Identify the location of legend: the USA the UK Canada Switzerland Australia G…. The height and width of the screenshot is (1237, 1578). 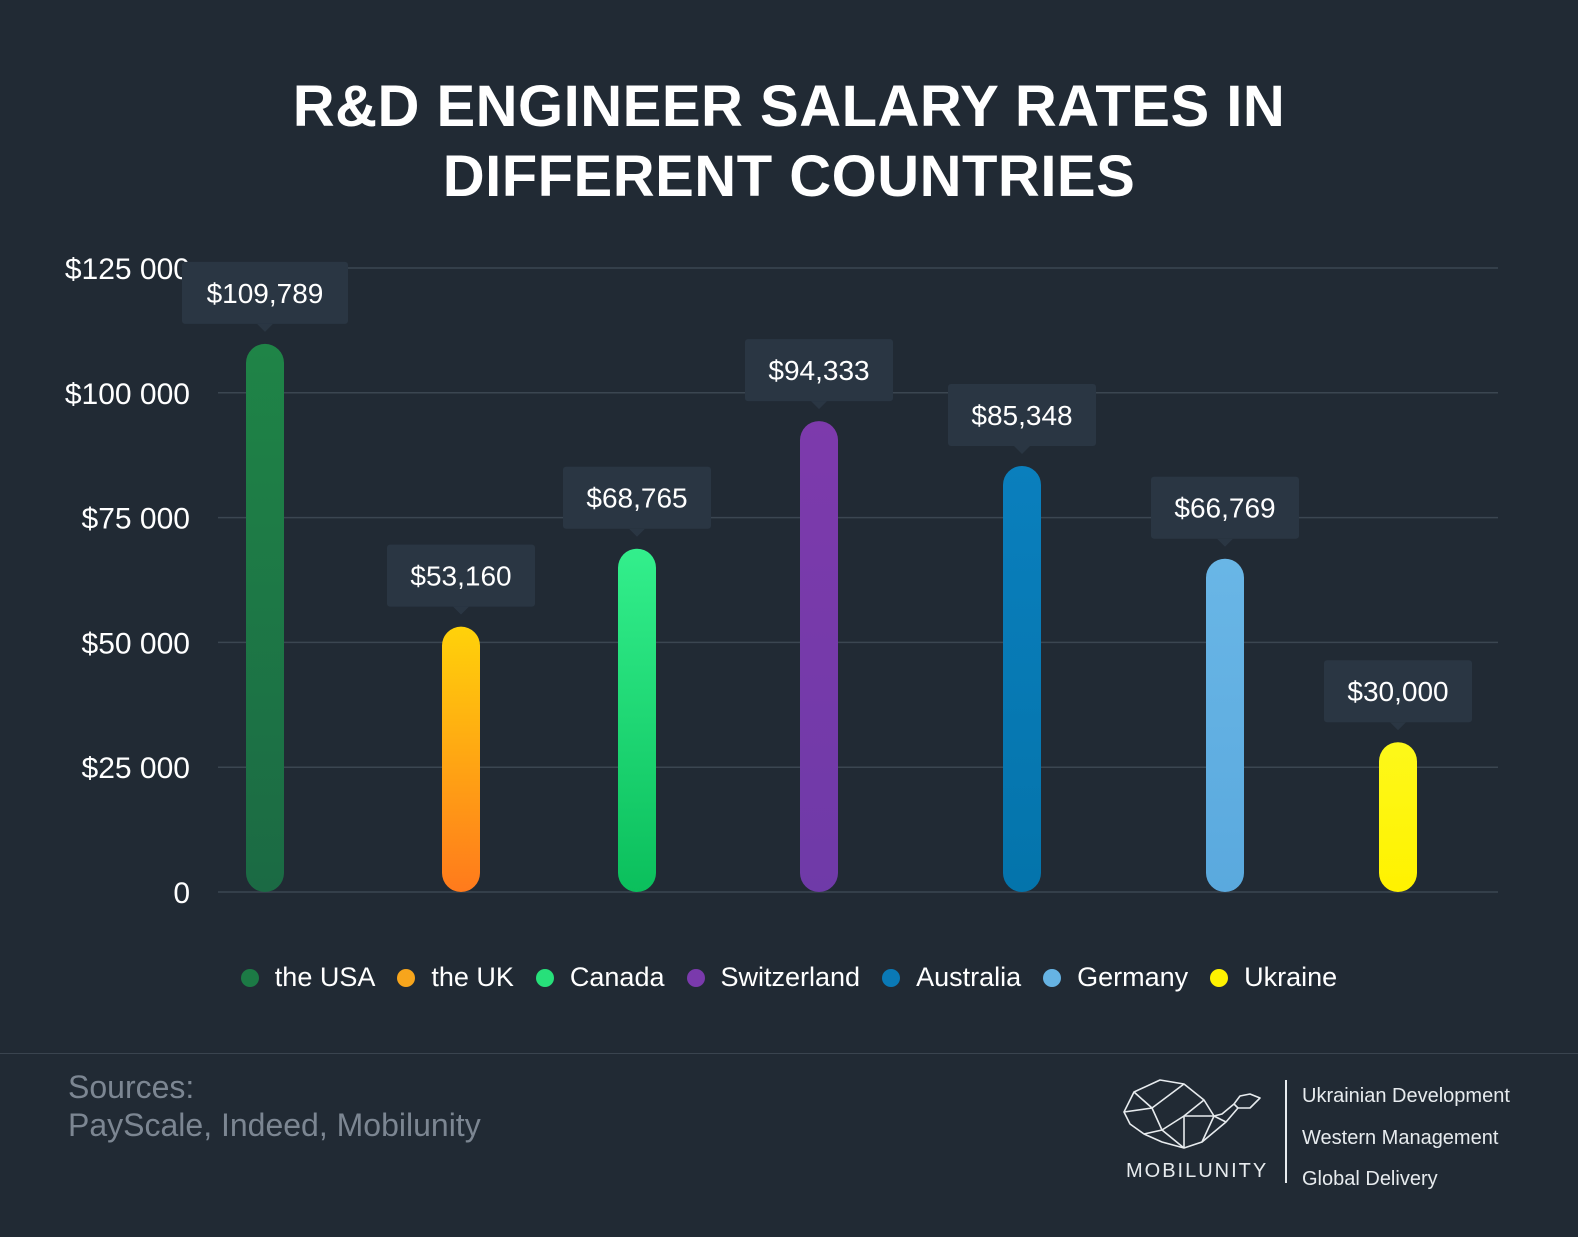
(789, 977).